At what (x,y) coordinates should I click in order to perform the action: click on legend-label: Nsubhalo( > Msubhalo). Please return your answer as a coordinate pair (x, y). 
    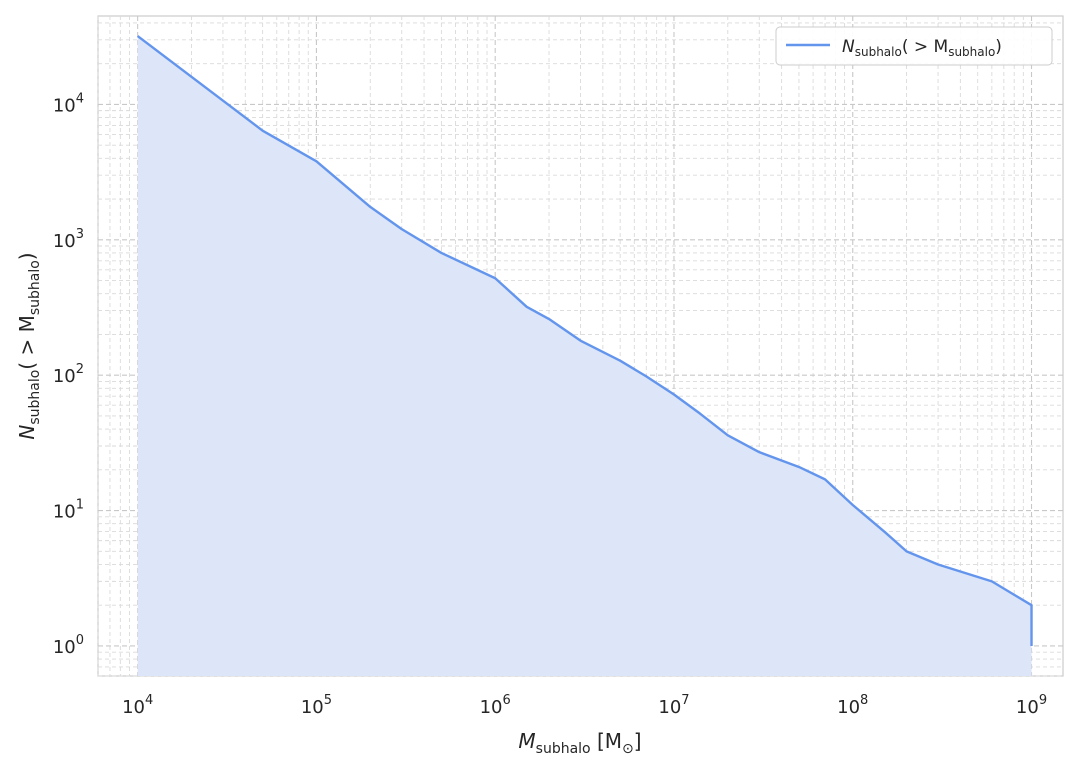
    Looking at the image, I should click on (922, 48).